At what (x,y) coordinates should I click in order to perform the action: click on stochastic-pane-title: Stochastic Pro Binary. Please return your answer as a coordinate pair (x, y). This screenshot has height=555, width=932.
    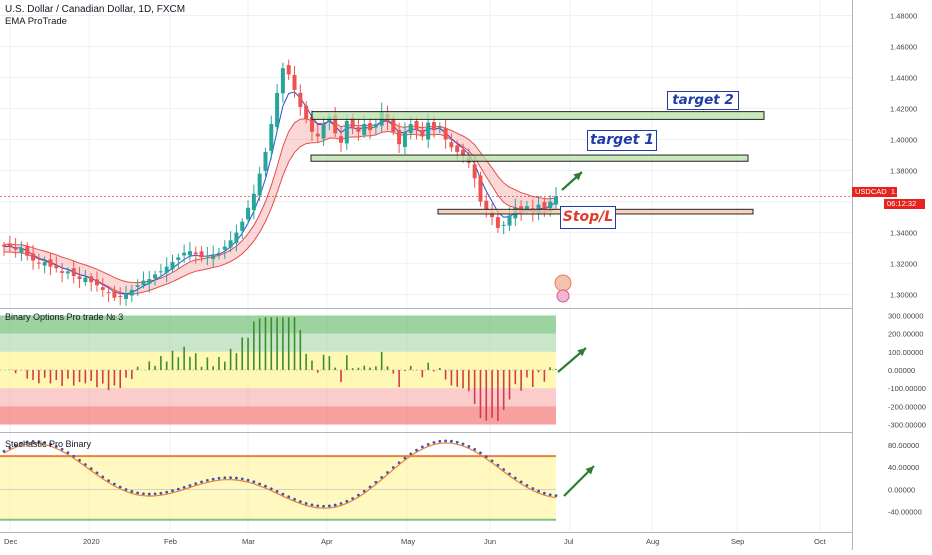
    Looking at the image, I should click on (48, 444).